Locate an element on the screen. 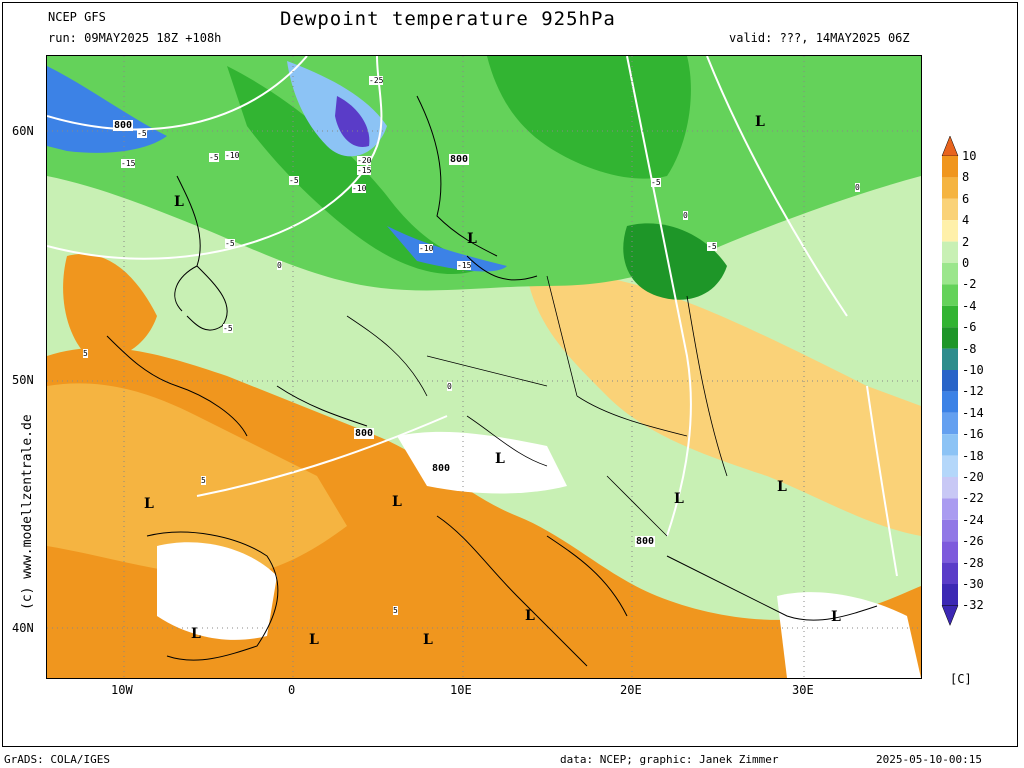 This screenshot has width=1024, height=768. contour-label: -20 is located at coordinates (364, 160).